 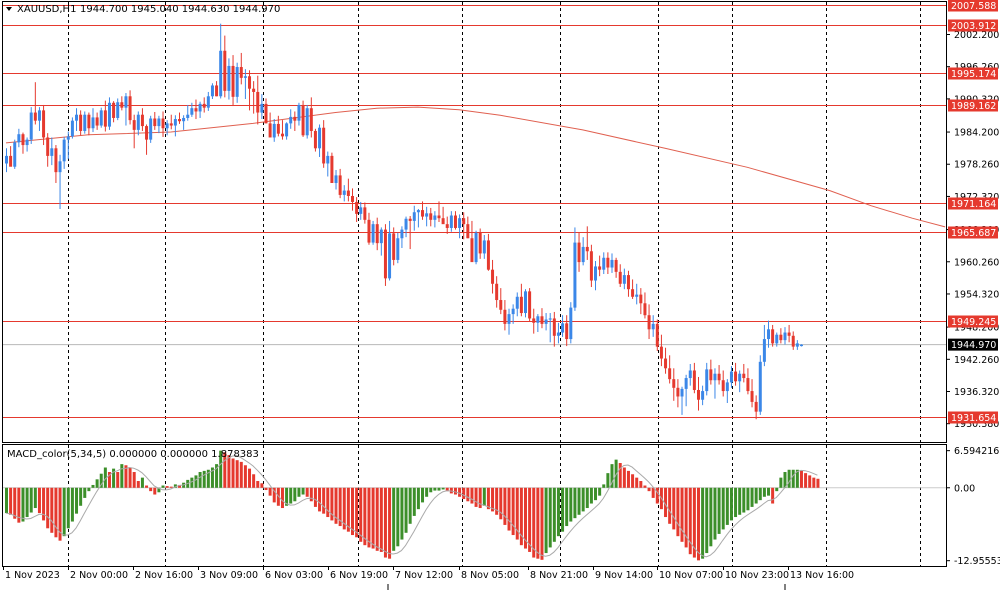 What do you see at coordinates (46, 9) in the screenshot?
I see `symbol-label: XAUUSD,H1` at bounding box center [46, 9].